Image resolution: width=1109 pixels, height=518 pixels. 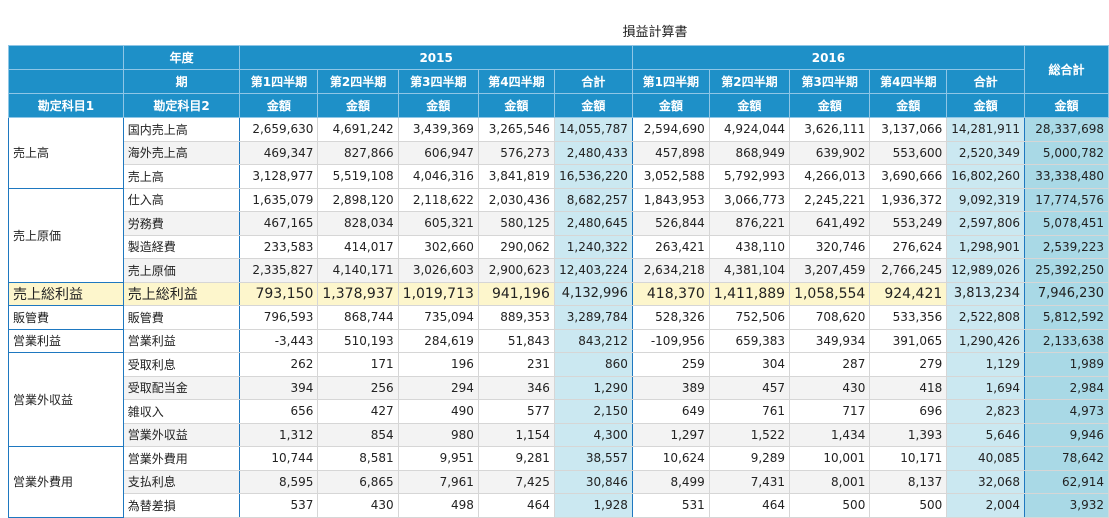 I want to click on amount-cell: 25,392,250, so click(x=1066, y=270).